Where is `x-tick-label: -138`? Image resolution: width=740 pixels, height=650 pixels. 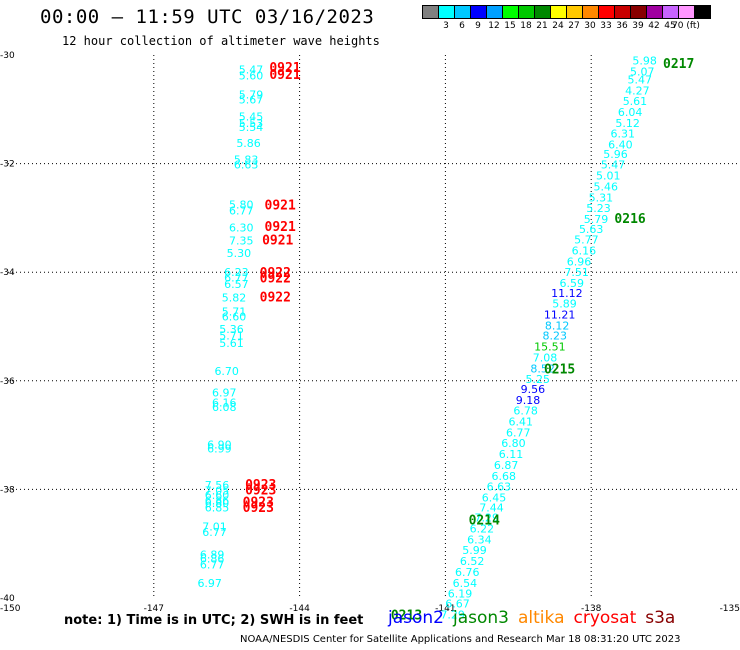 x-tick-label: -138 is located at coordinates (591, 609).